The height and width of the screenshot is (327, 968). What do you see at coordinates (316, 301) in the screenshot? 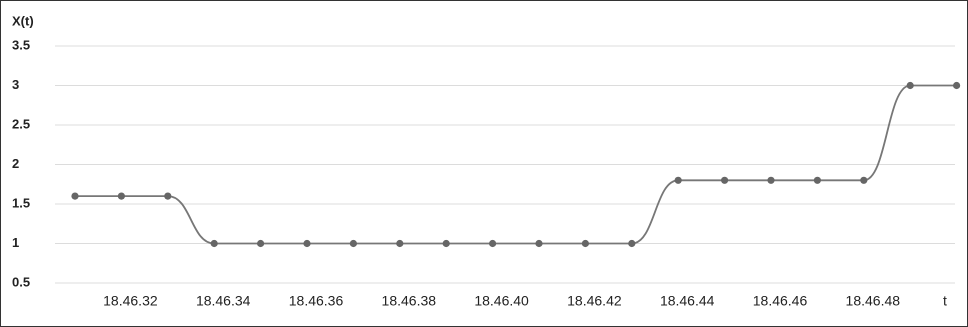
I see `x-tick-label: 18.46.36` at bounding box center [316, 301].